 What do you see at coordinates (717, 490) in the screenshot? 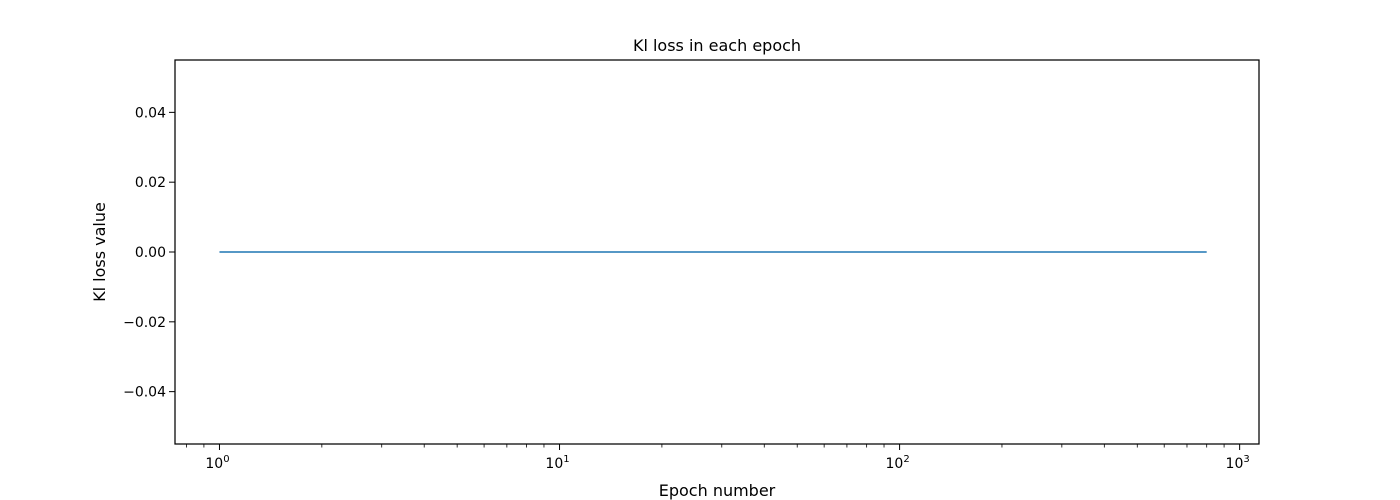
I see `x-axis-label: Epoch number` at bounding box center [717, 490].